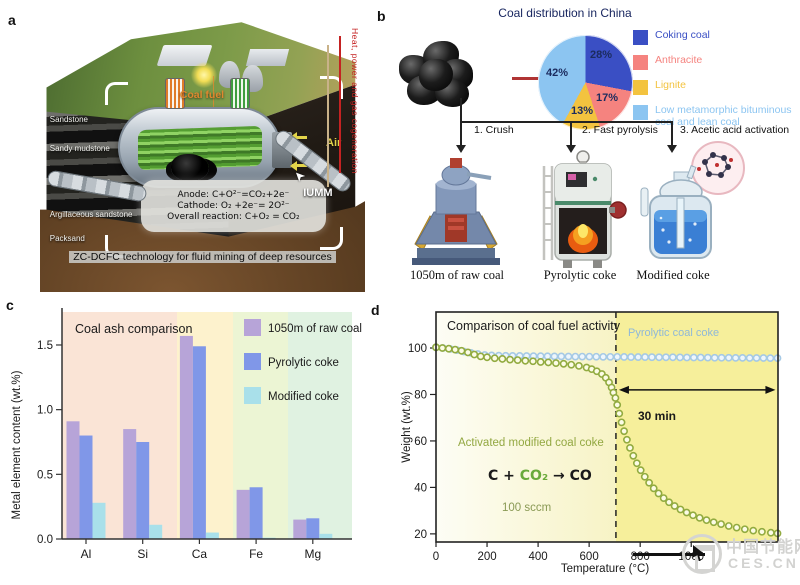 Image resolution: width=800 pixels, height=585 pixels. I want to click on overall-reaction: Overall reaction: C+O₂ = CO₂, so click(233, 217).